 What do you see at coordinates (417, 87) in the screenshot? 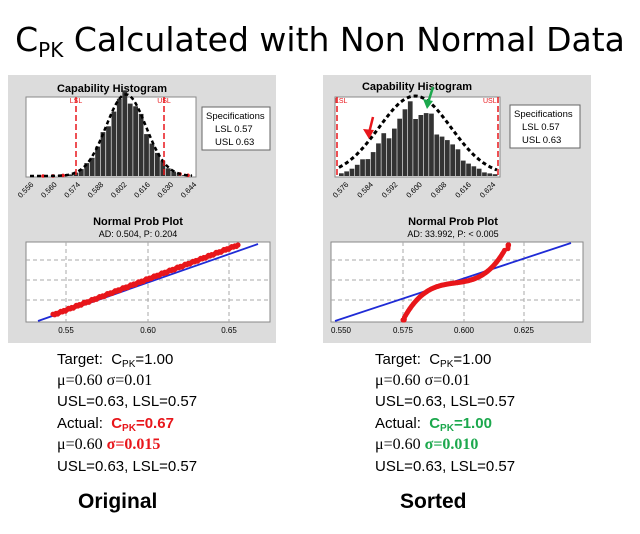
I see `histogram-title: Capability Histogram` at bounding box center [417, 87].